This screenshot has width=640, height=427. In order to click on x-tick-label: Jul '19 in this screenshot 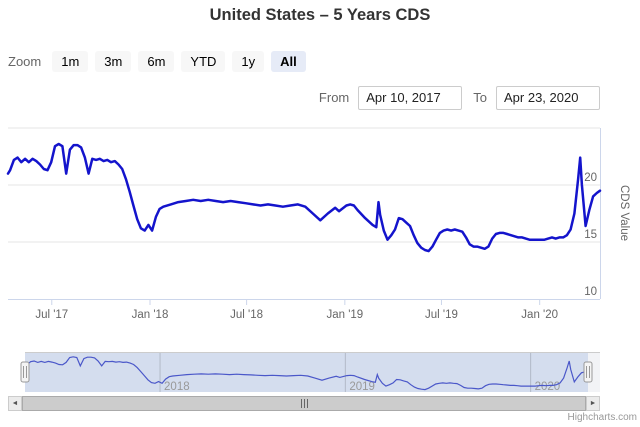, I will do `click(441, 315)`.